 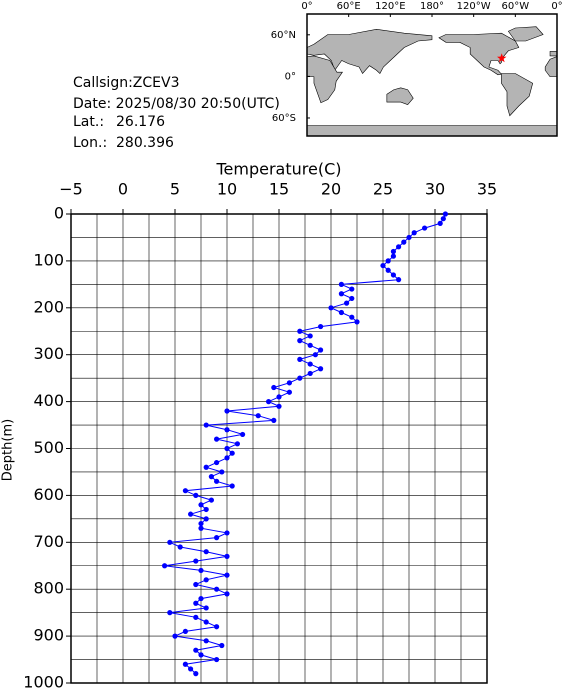 What do you see at coordinates (290, 76) in the screenshot?
I see `map-lat-label: 0°` at bounding box center [290, 76].